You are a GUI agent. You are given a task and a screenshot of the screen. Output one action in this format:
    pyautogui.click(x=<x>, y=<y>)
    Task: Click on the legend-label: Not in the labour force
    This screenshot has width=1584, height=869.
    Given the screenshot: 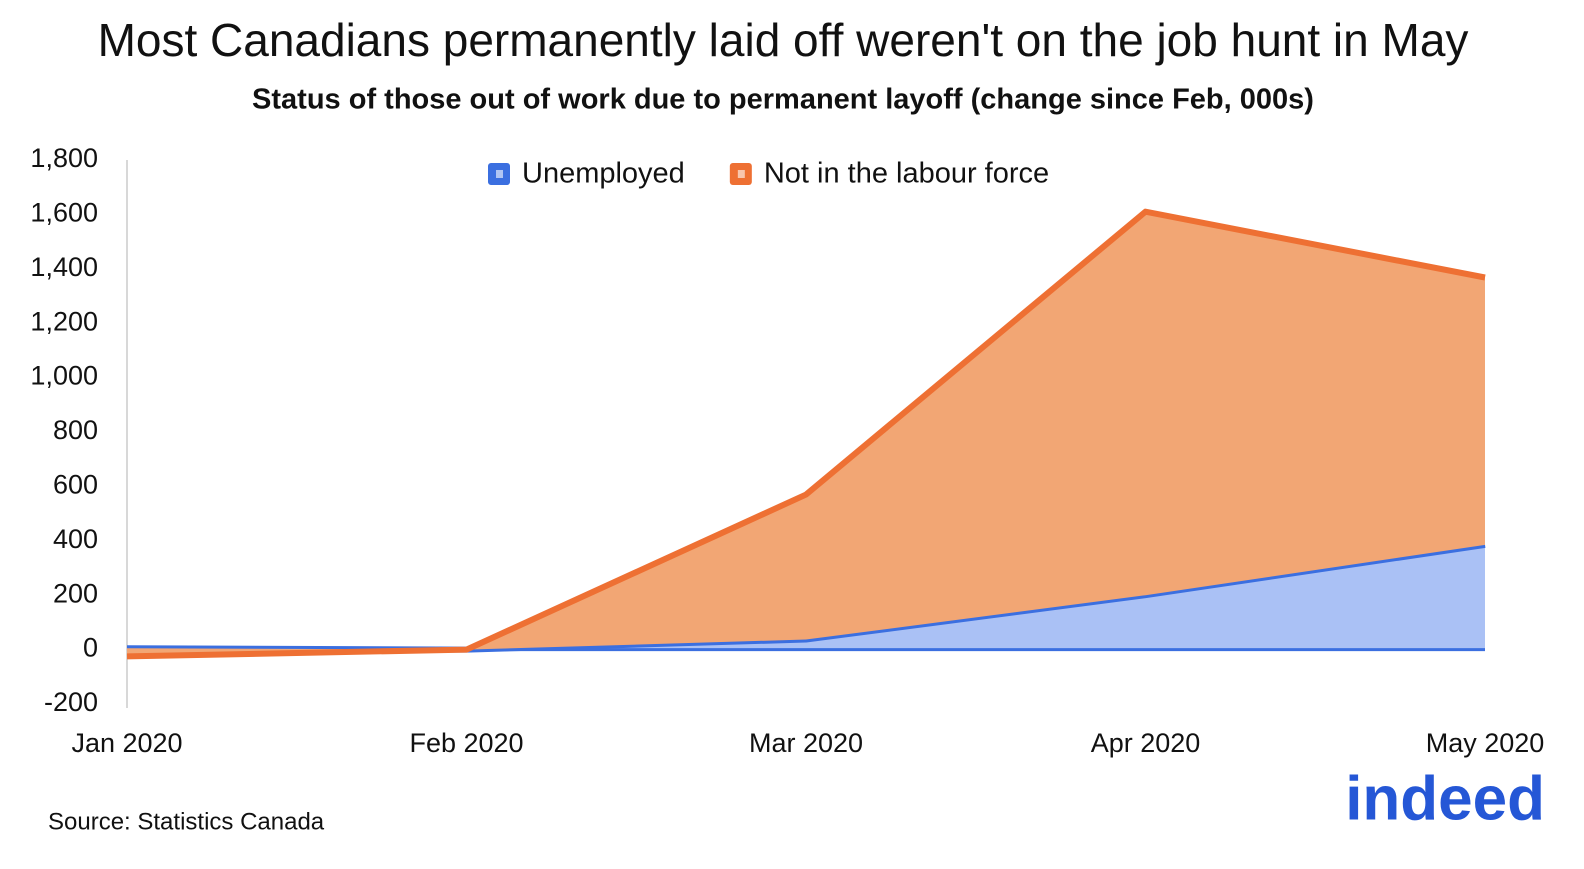 What is the action you would take?
    pyautogui.click(x=906, y=174)
    